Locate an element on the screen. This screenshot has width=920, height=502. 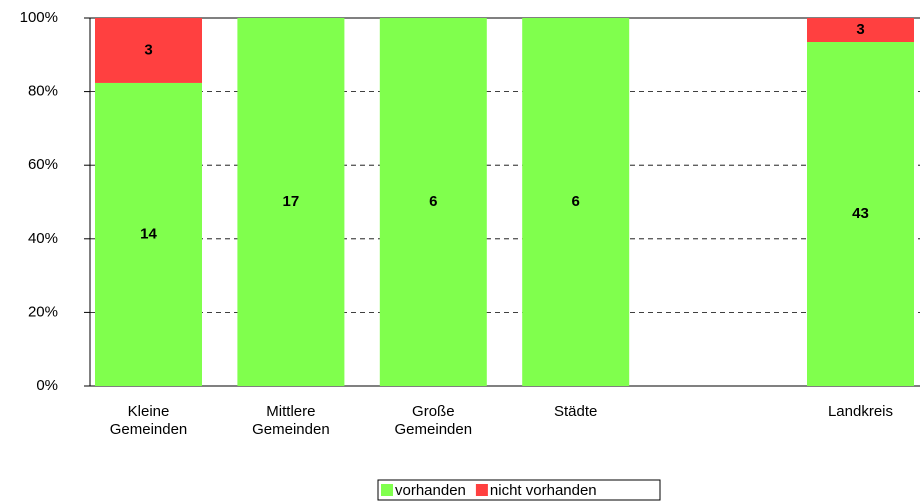
data-label: 17 is located at coordinates (291, 201).